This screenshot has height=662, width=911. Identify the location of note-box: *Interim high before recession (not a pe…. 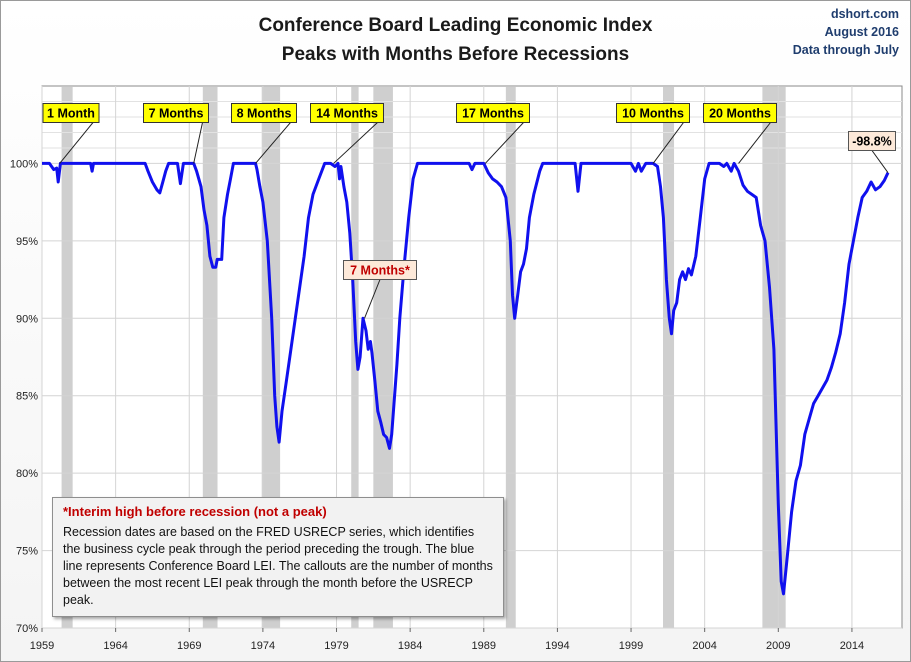
(278, 557).